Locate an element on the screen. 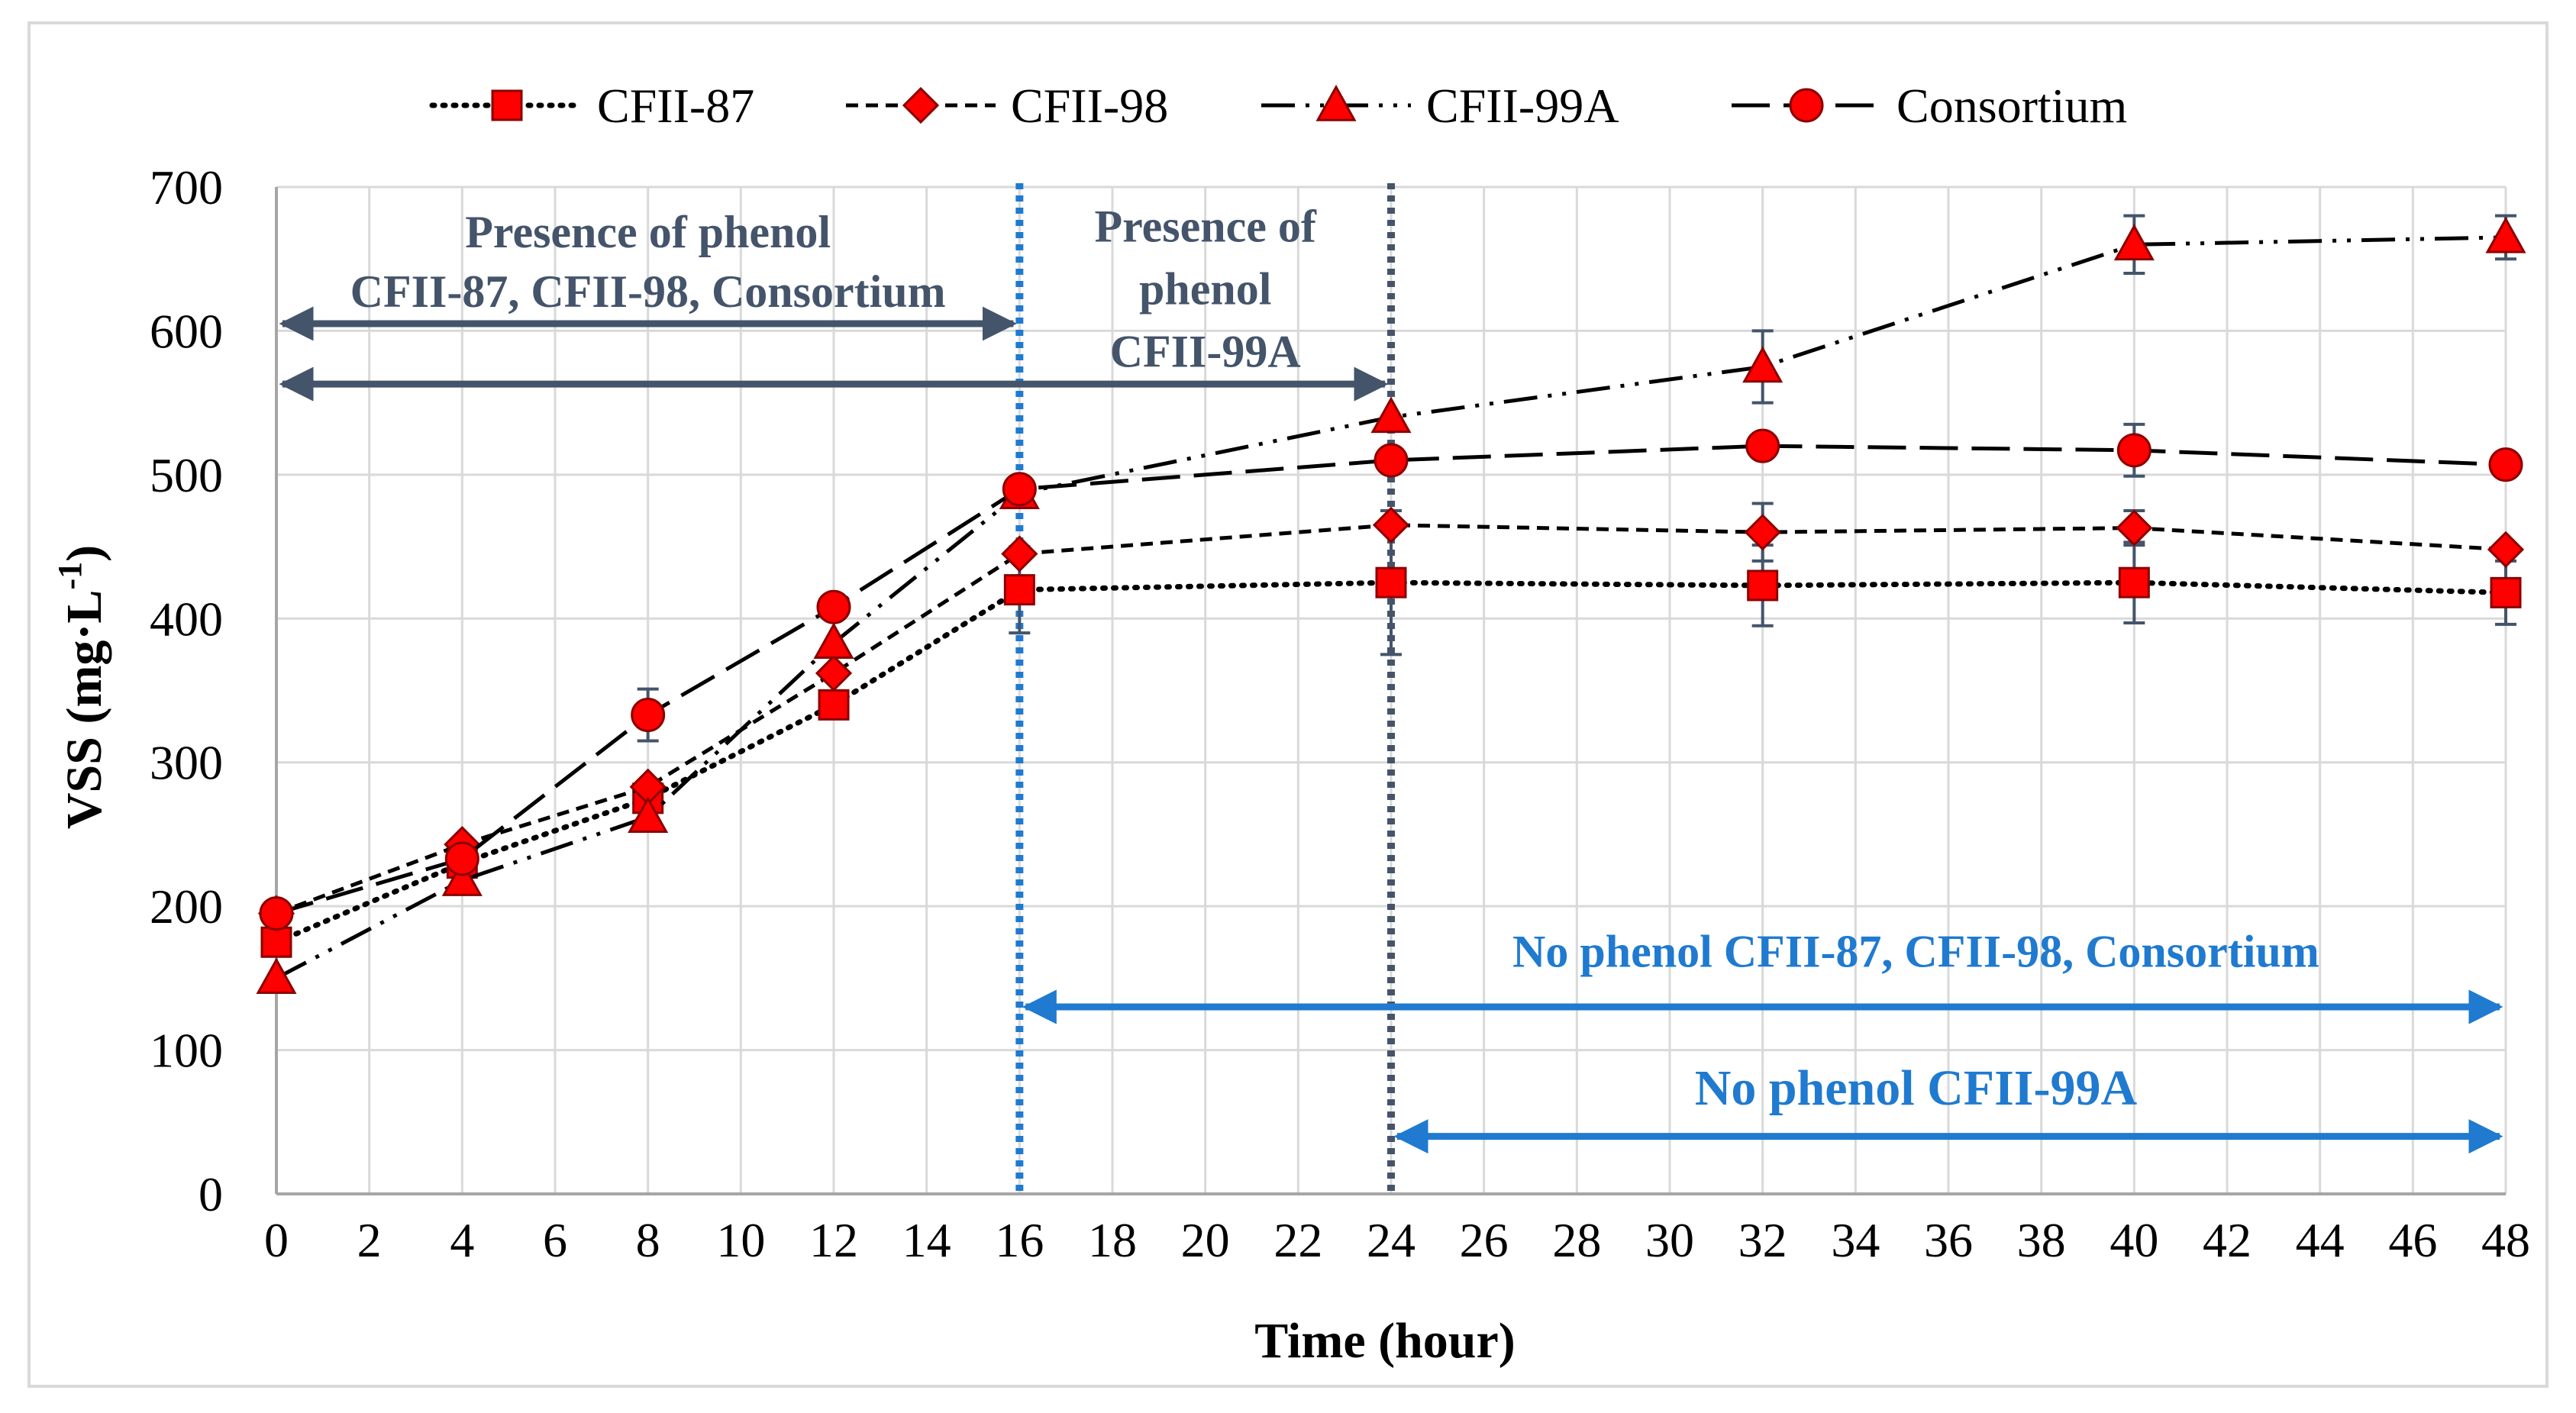 Image resolution: width=2576 pixels, height=1413 pixels. annotation-2-line-0: No phenol CFII-87, CFII-98, Consortium is located at coordinates (1915, 951).